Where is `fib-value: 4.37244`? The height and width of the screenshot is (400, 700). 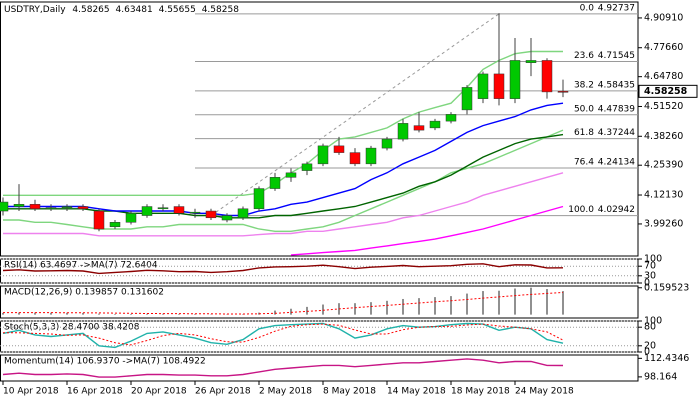
fib-value: 4.37244 is located at coordinates (616, 133).